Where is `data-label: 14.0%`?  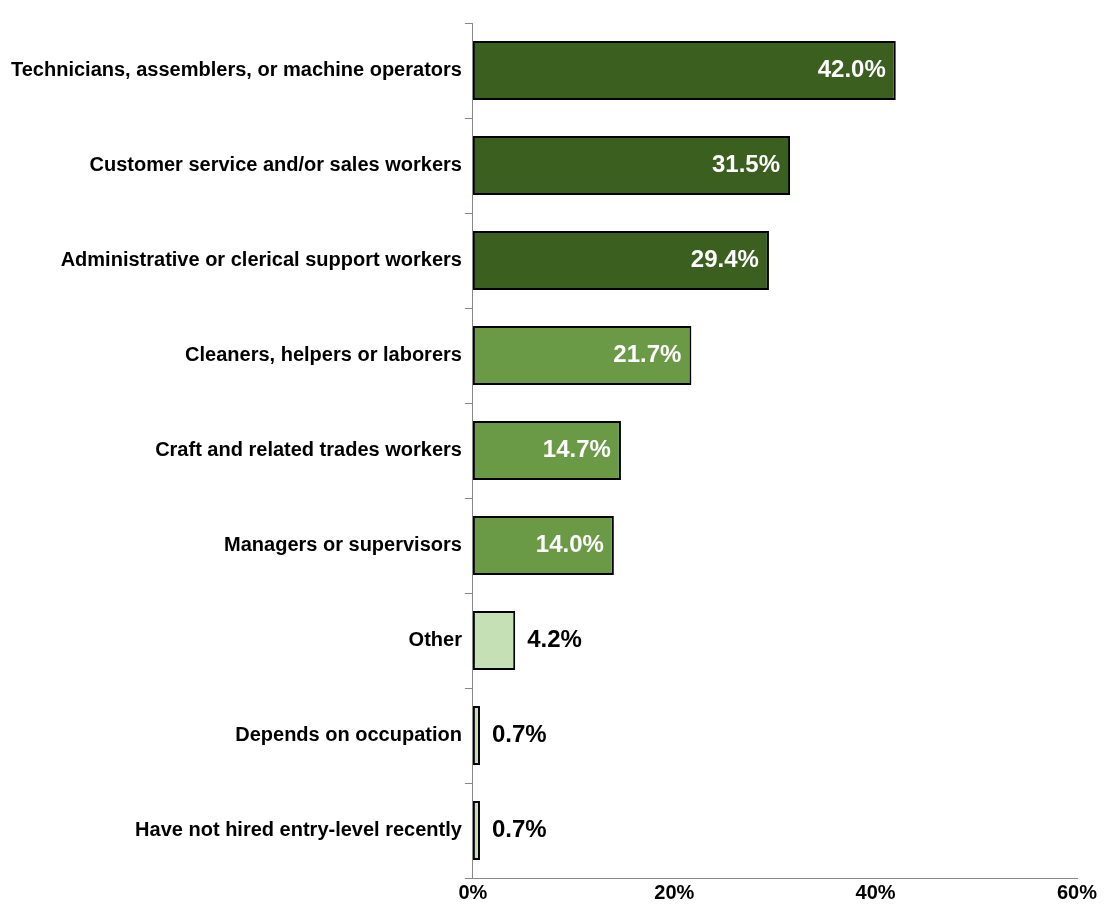 data-label: 14.0% is located at coordinates (569, 544).